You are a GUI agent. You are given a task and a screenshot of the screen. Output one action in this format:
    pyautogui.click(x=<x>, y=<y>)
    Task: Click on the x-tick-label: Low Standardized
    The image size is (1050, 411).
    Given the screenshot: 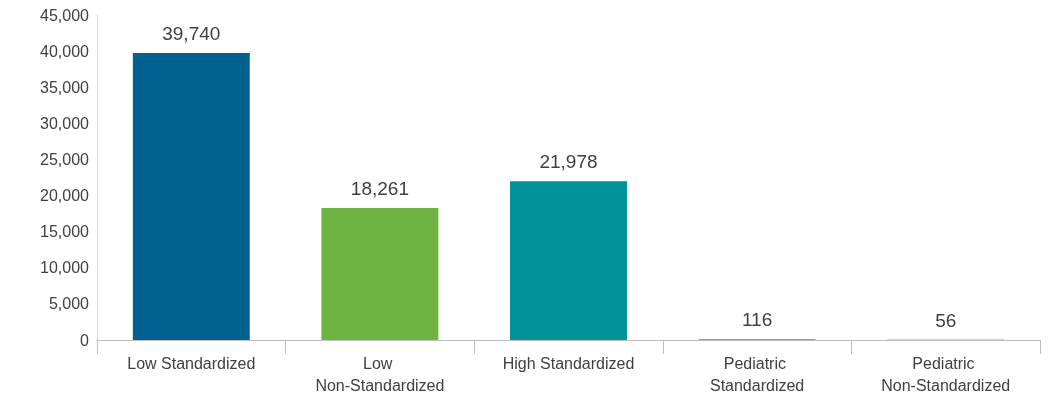 What is the action you would take?
    pyautogui.click(x=191, y=363)
    